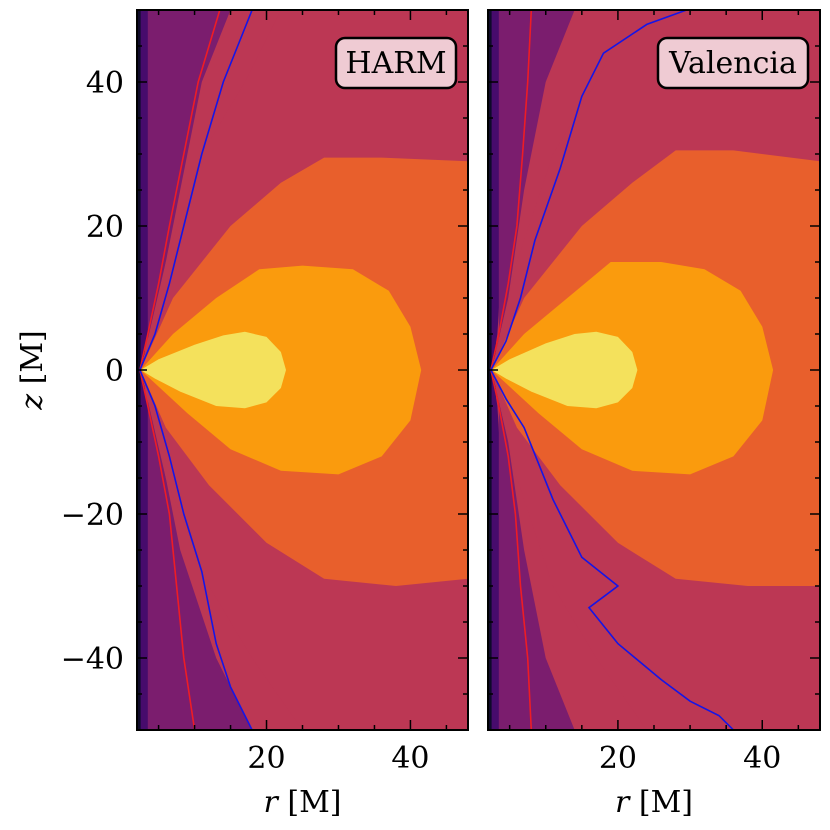 This screenshot has height=830, width=830. I want to click on valencia-label-box, so click(733, 63).